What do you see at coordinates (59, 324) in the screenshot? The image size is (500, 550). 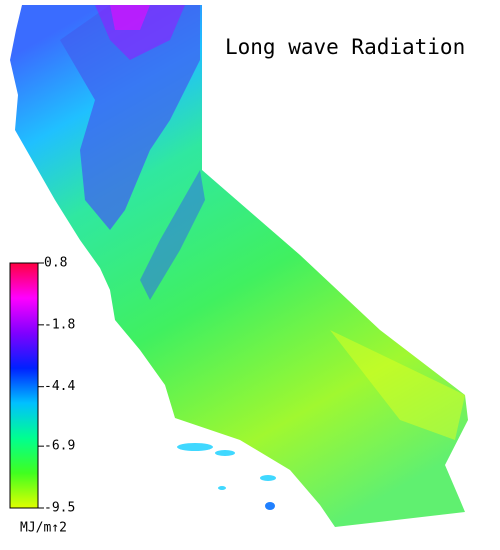 I see `tick-label: -1.8` at bounding box center [59, 324].